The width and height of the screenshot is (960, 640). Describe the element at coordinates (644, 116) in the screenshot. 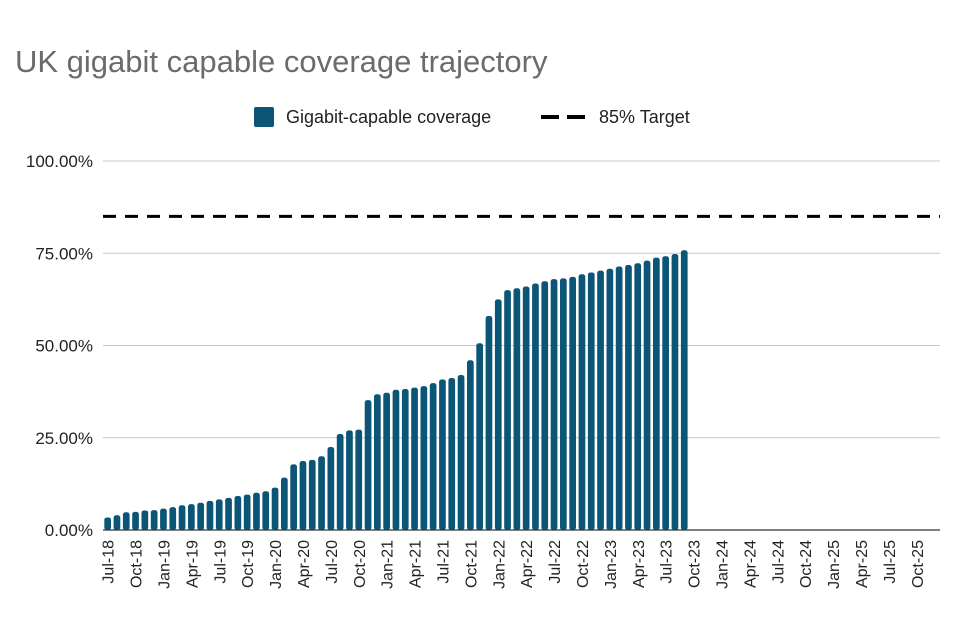

I see `legend-label-target: 85% Target` at that location.